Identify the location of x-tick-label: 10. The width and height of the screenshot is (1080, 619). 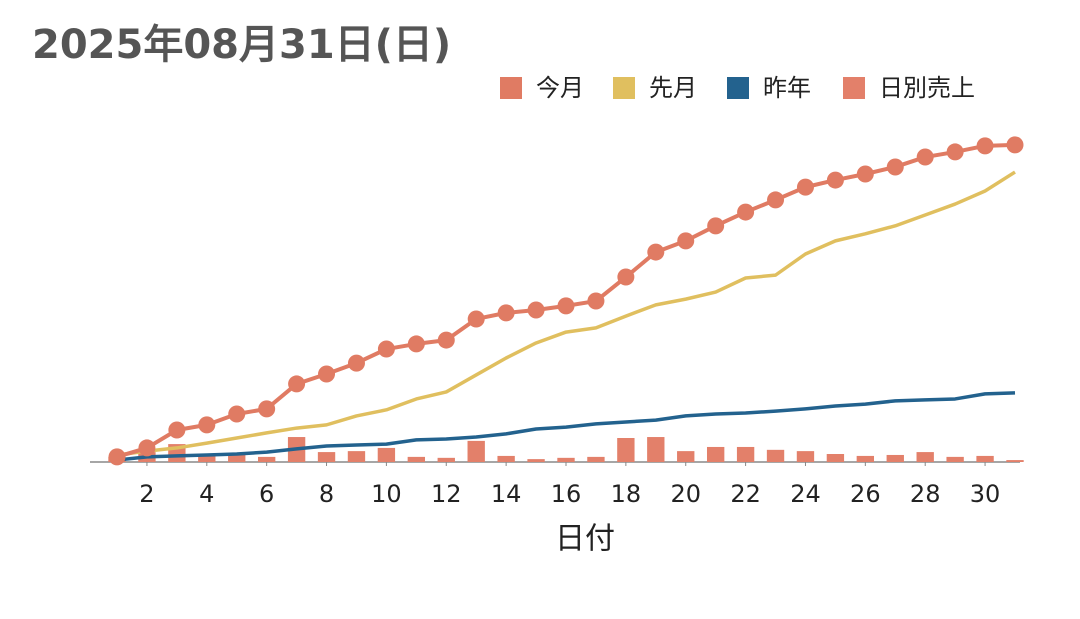
(386, 494).